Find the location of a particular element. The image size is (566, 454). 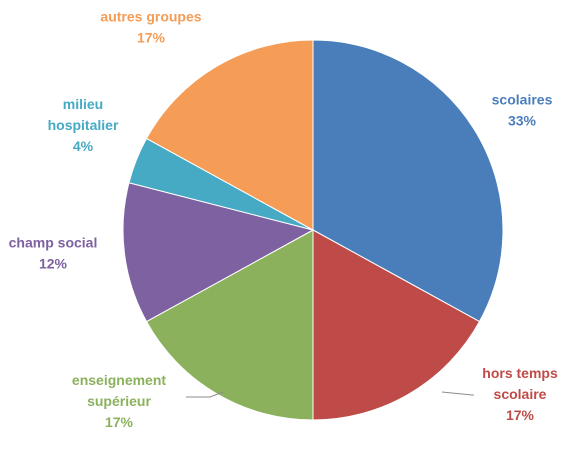

slice-label-text: scolaire is located at coordinates (520, 394).